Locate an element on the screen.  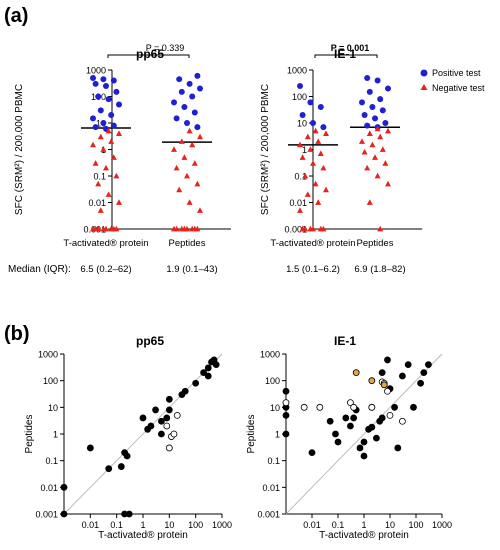
y-tick-label: 1 is located at coordinates (304, 150).